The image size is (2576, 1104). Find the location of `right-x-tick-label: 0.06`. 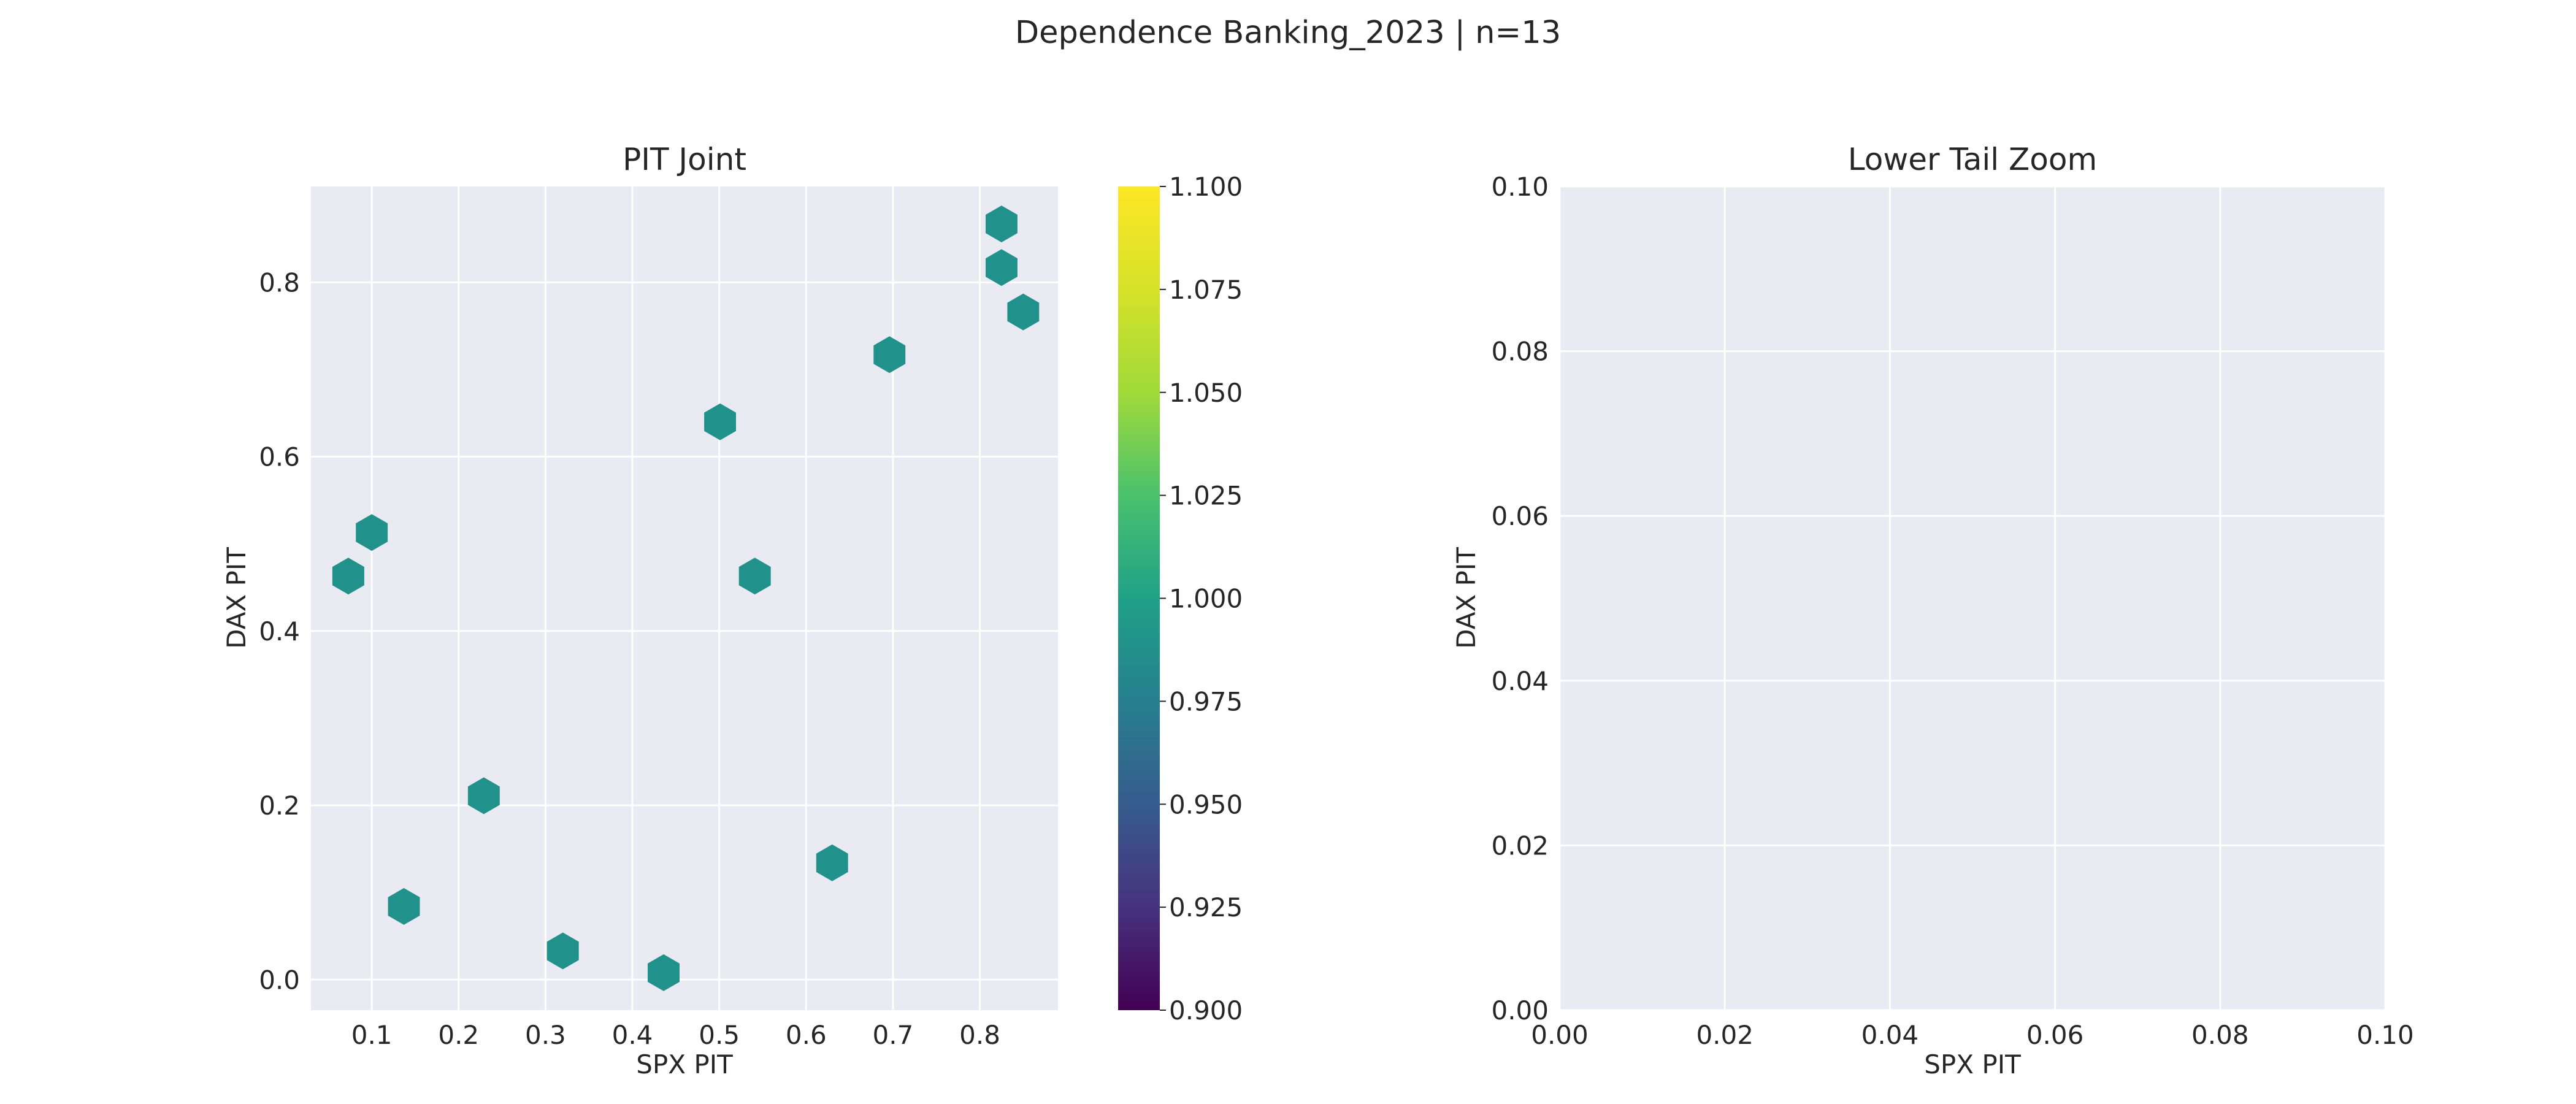

right-x-tick-label: 0.06 is located at coordinates (2055, 1035).